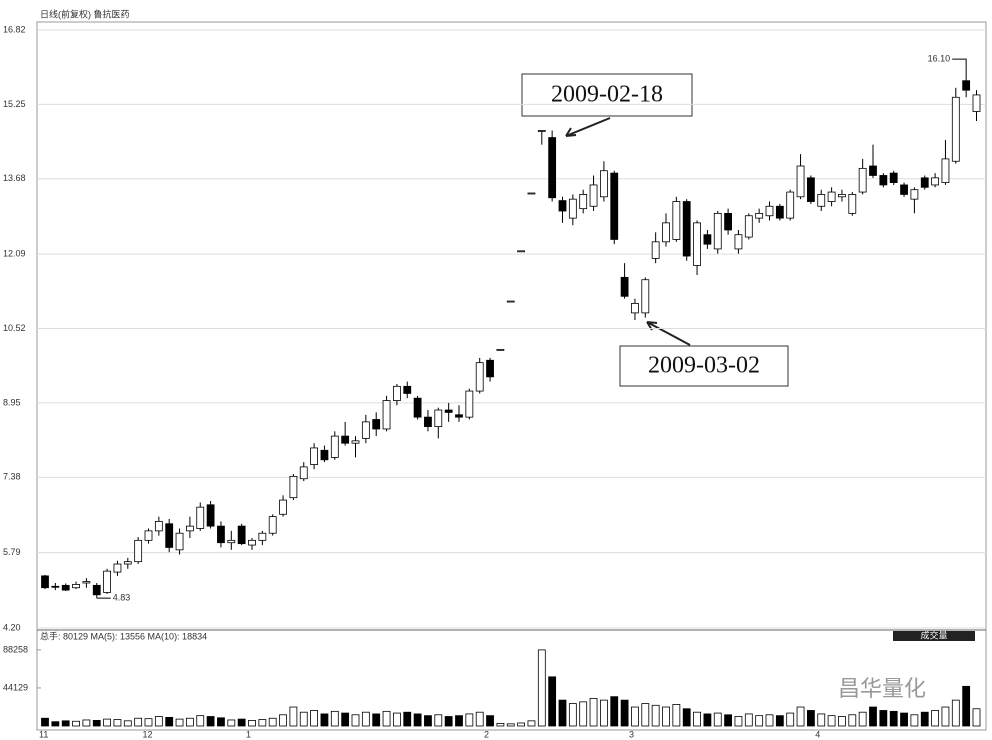 The image size is (992, 740). I want to click on y-tick-label: 7.38, so click(12, 477).